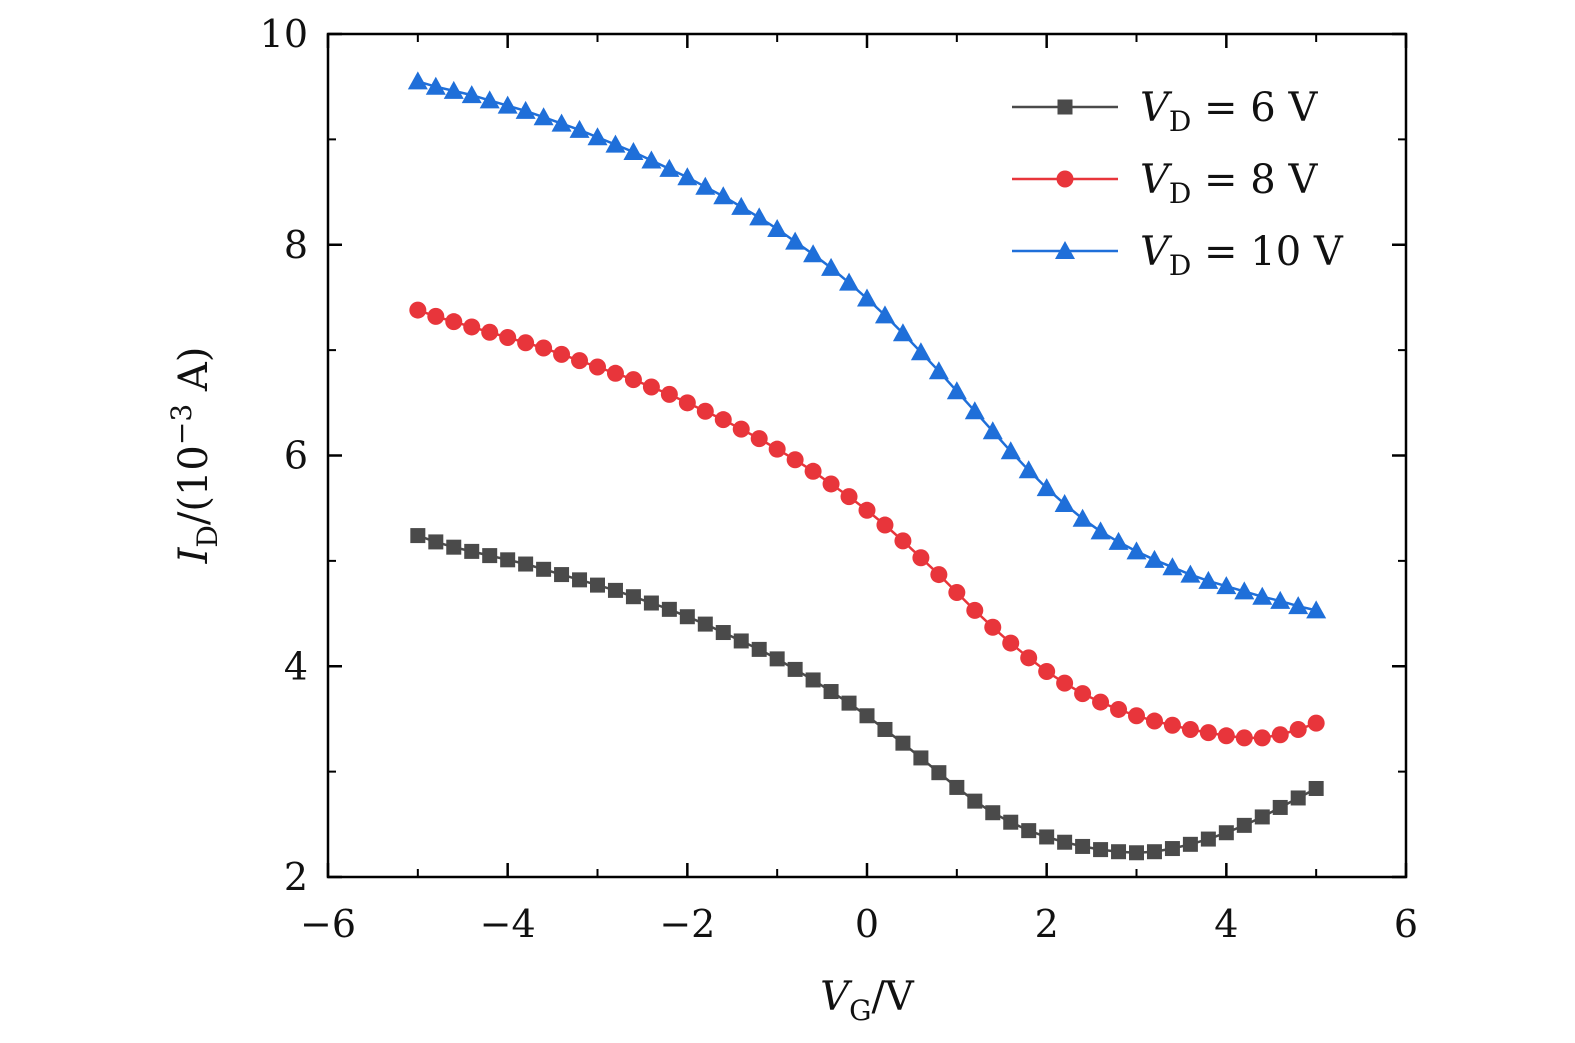 This screenshot has width=1575, height=1043. Describe the element at coordinates (284, 34) in the screenshot. I see `y-tick-label: 10` at that location.